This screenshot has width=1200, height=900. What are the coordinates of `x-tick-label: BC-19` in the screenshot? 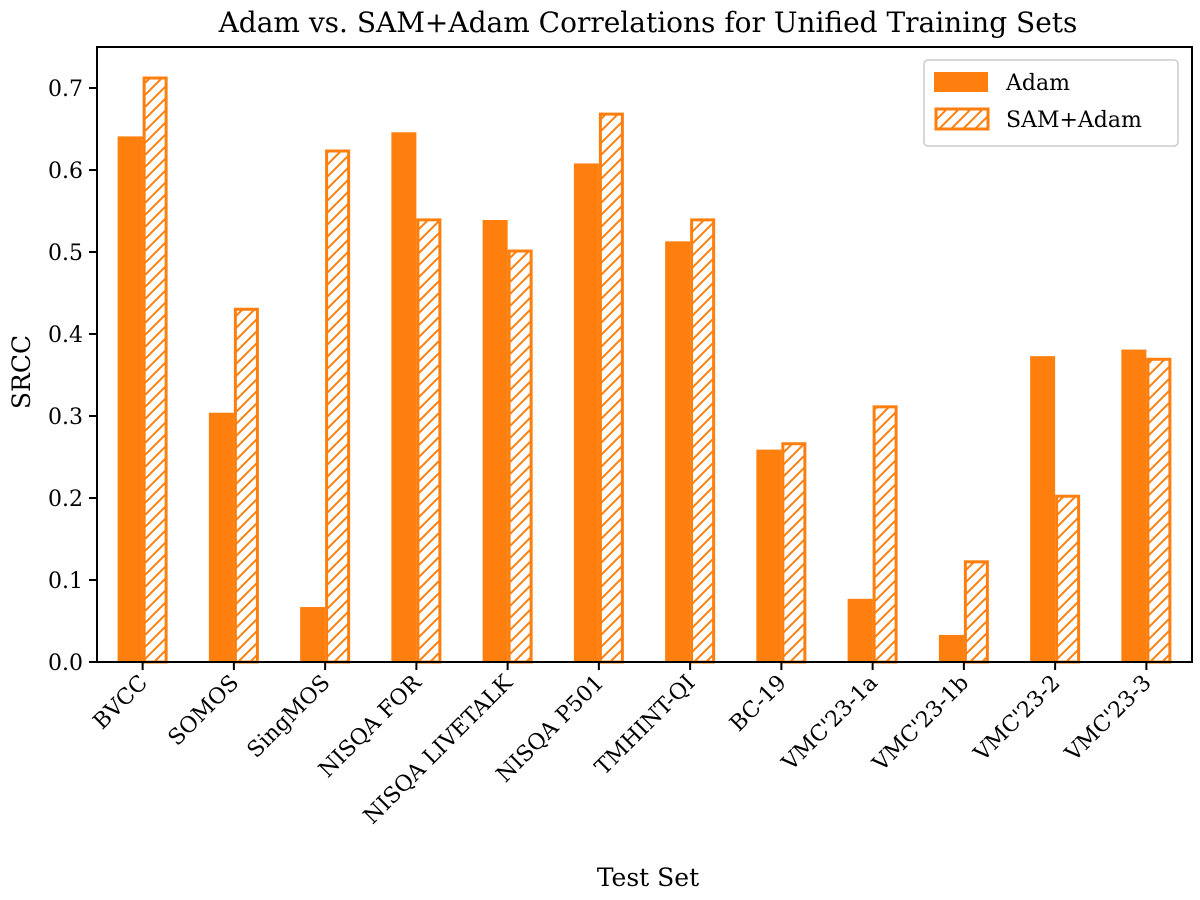 It's located at (758, 704).